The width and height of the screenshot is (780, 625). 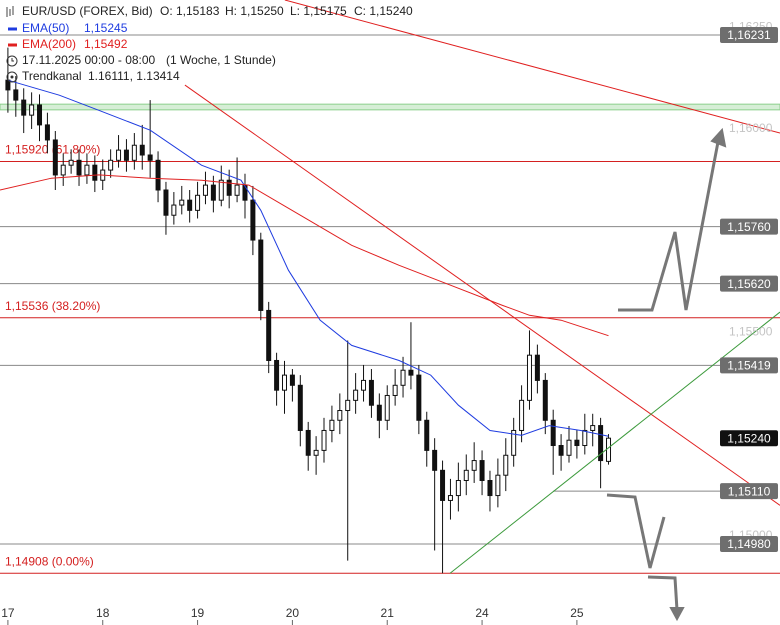 What do you see at coordinates (8, 613) in the screenshot?
I see `x-tick-label: 17` at bounding box center [8, 613].